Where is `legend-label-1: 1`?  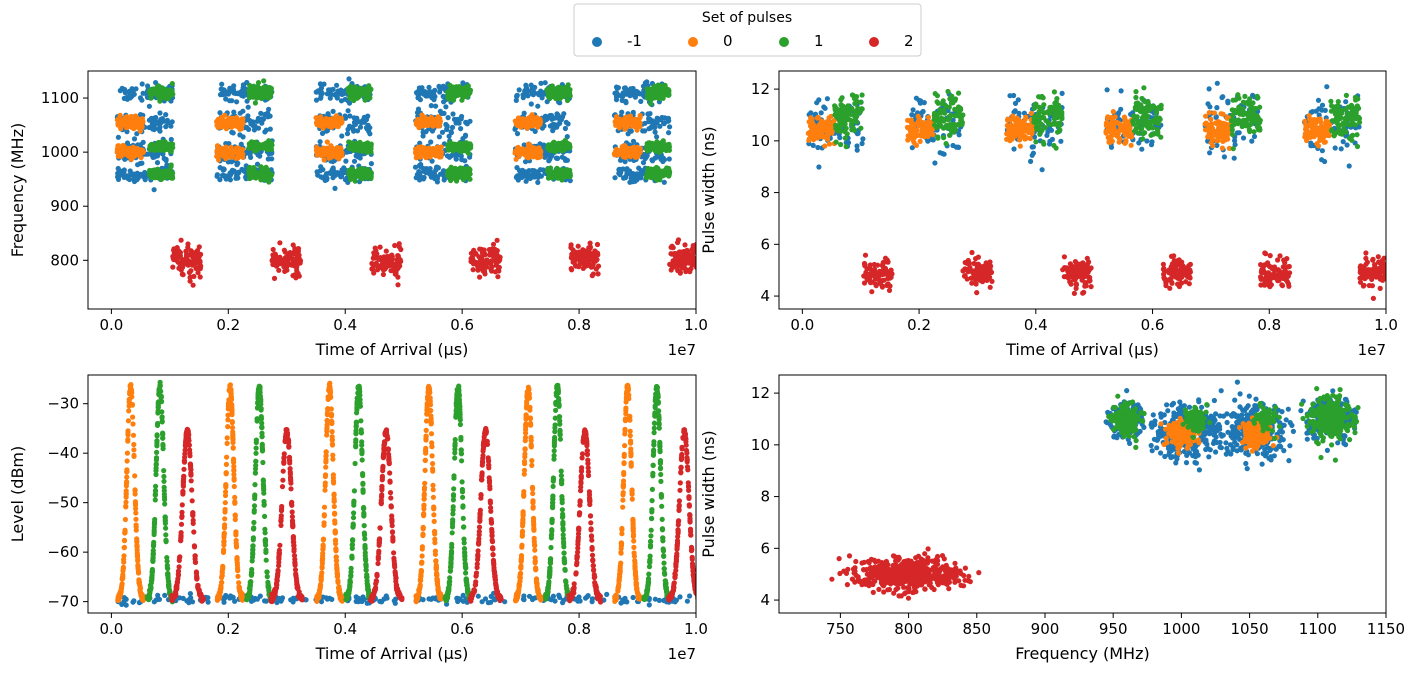
legend-label-1: 1 is located at coordinates (819, 41).